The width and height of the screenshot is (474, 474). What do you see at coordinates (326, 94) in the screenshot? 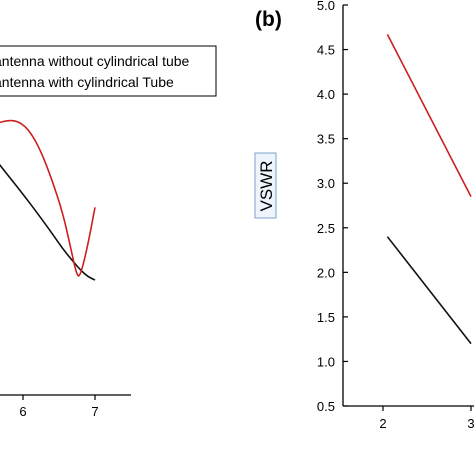
I see `panel-b-y-tick-label: 4.0` at bounding box center [326, 94].